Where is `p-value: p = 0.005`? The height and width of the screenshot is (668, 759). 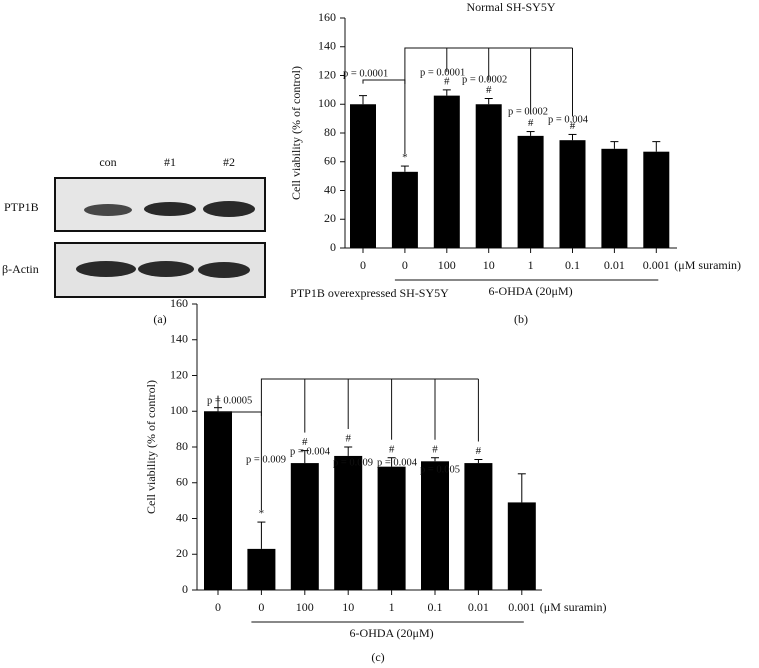 p-value: p = 0.005 is located at coordinates (440, 469).